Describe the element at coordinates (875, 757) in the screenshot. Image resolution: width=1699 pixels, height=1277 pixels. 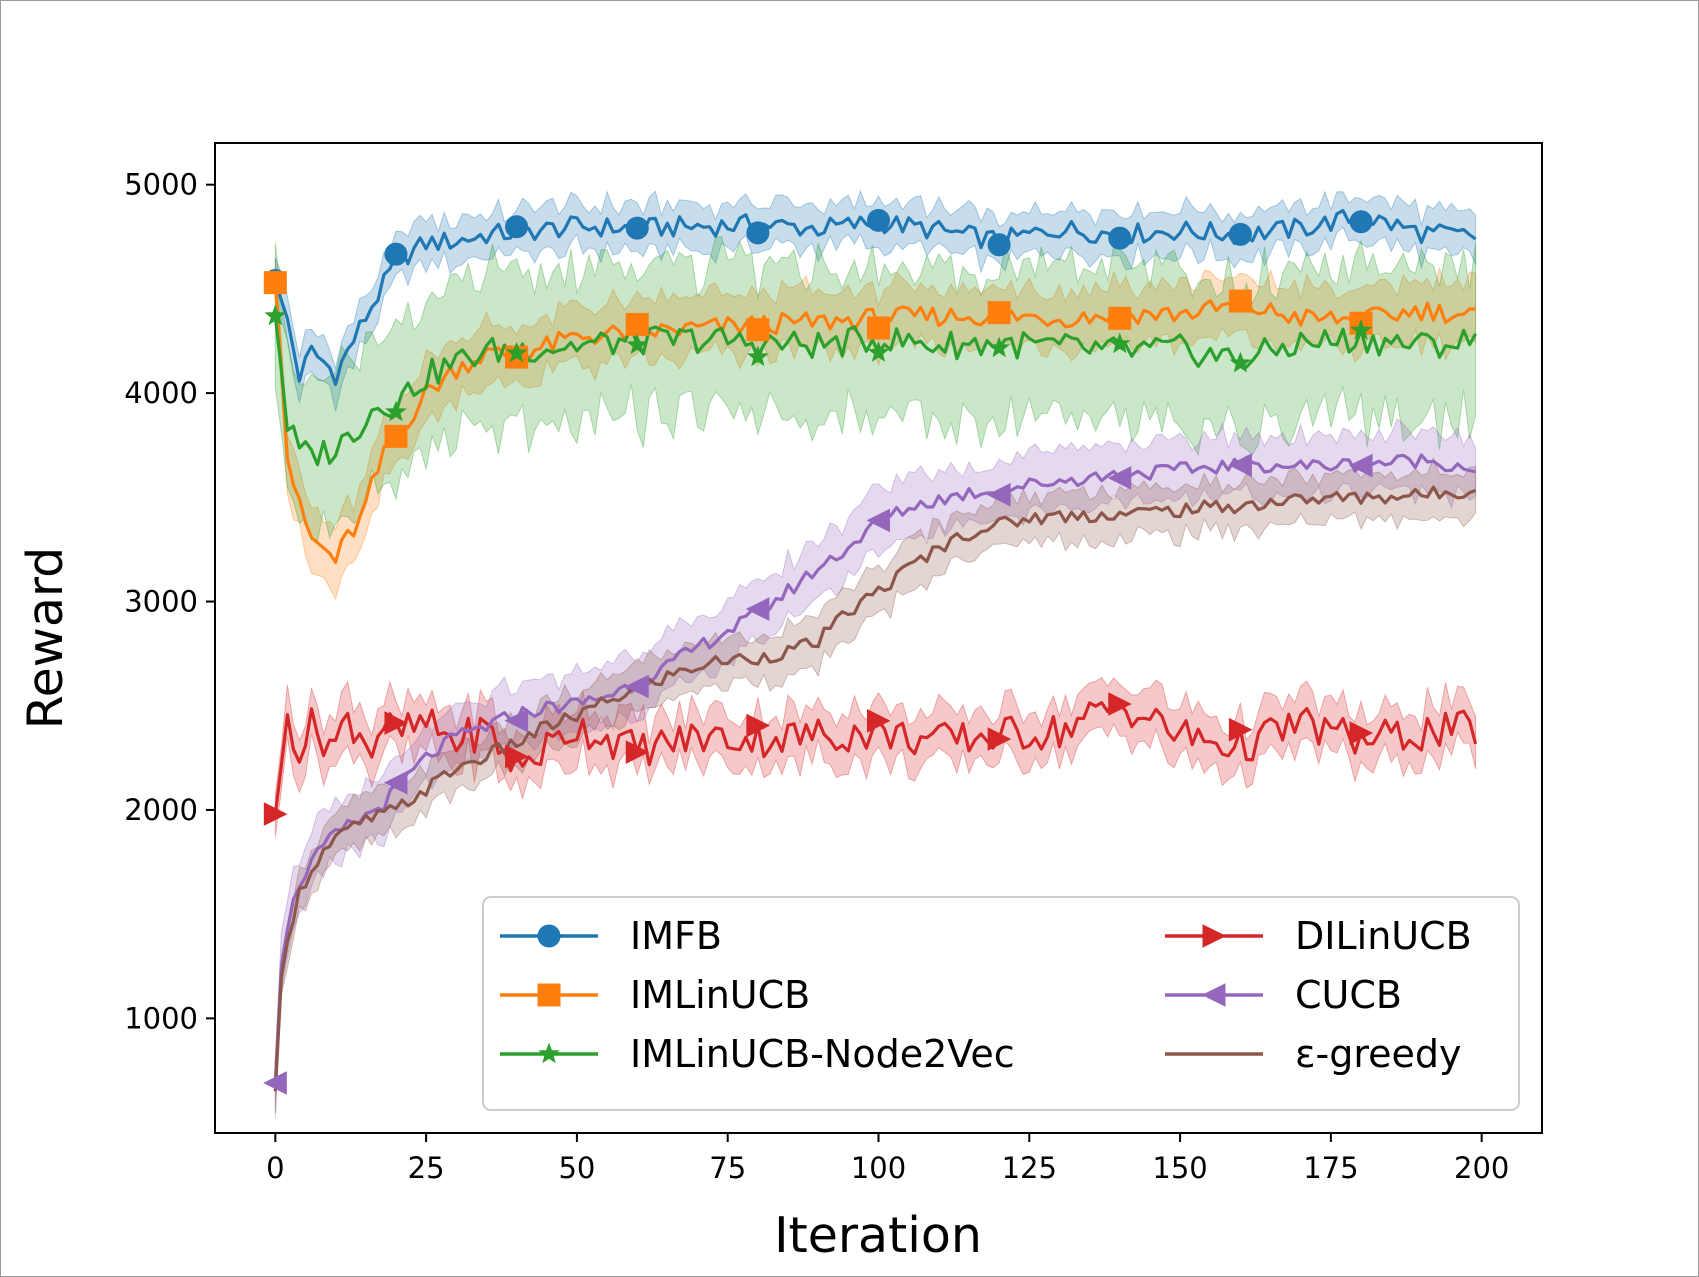
I see `dilinucb-band` at that location.